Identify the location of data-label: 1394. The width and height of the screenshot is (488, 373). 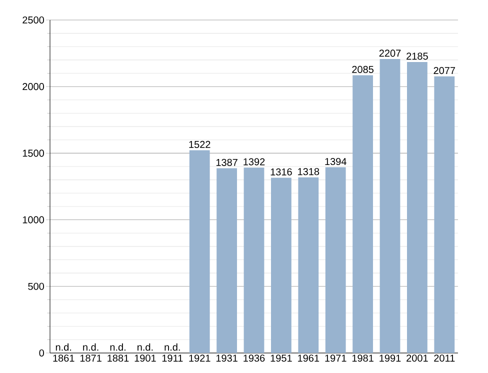
(335, 162).